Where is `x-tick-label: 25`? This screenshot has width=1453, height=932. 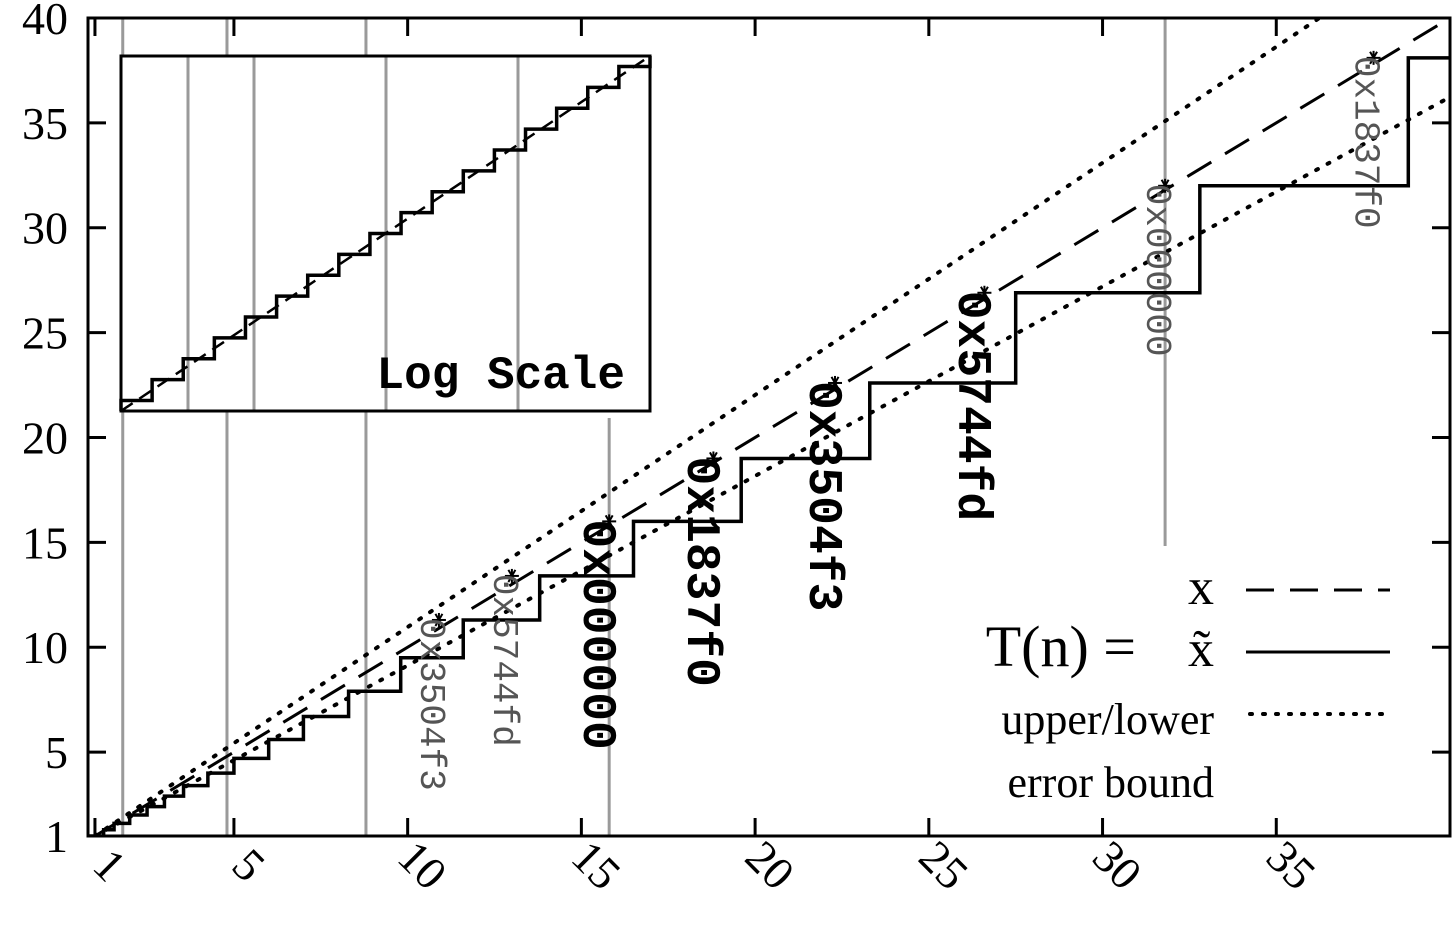 x-tick-label: 25 is located at coordinates (943, 865).